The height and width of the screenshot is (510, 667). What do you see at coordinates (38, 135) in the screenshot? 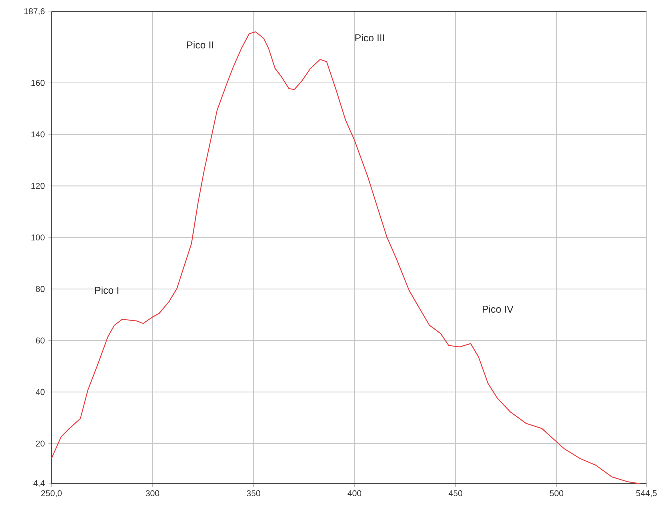
I see `y-tick-label: 140` at bounding box center [38, 135].